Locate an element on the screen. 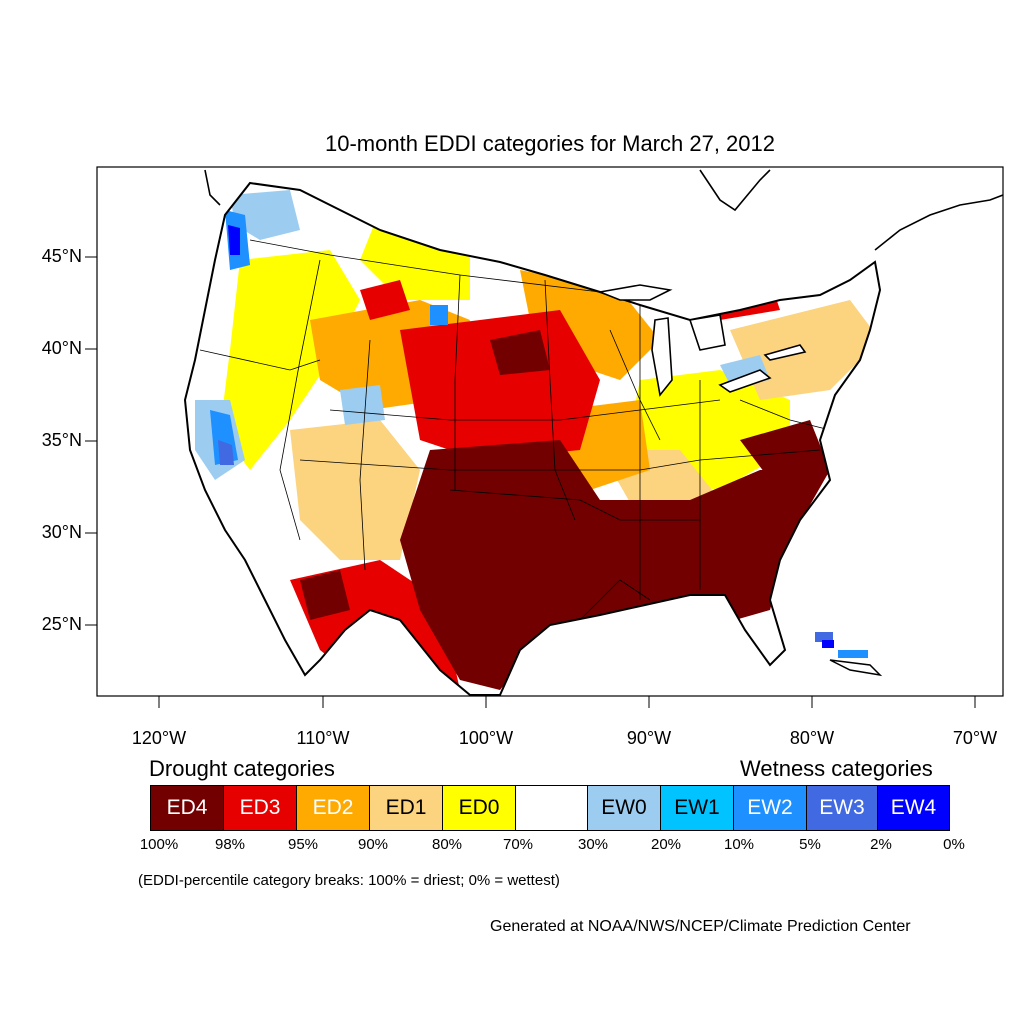 Image resolution: width=1024 pixels, height=1024 pixels. legend-box-label: ED3 is located at coordinates (260, 807).